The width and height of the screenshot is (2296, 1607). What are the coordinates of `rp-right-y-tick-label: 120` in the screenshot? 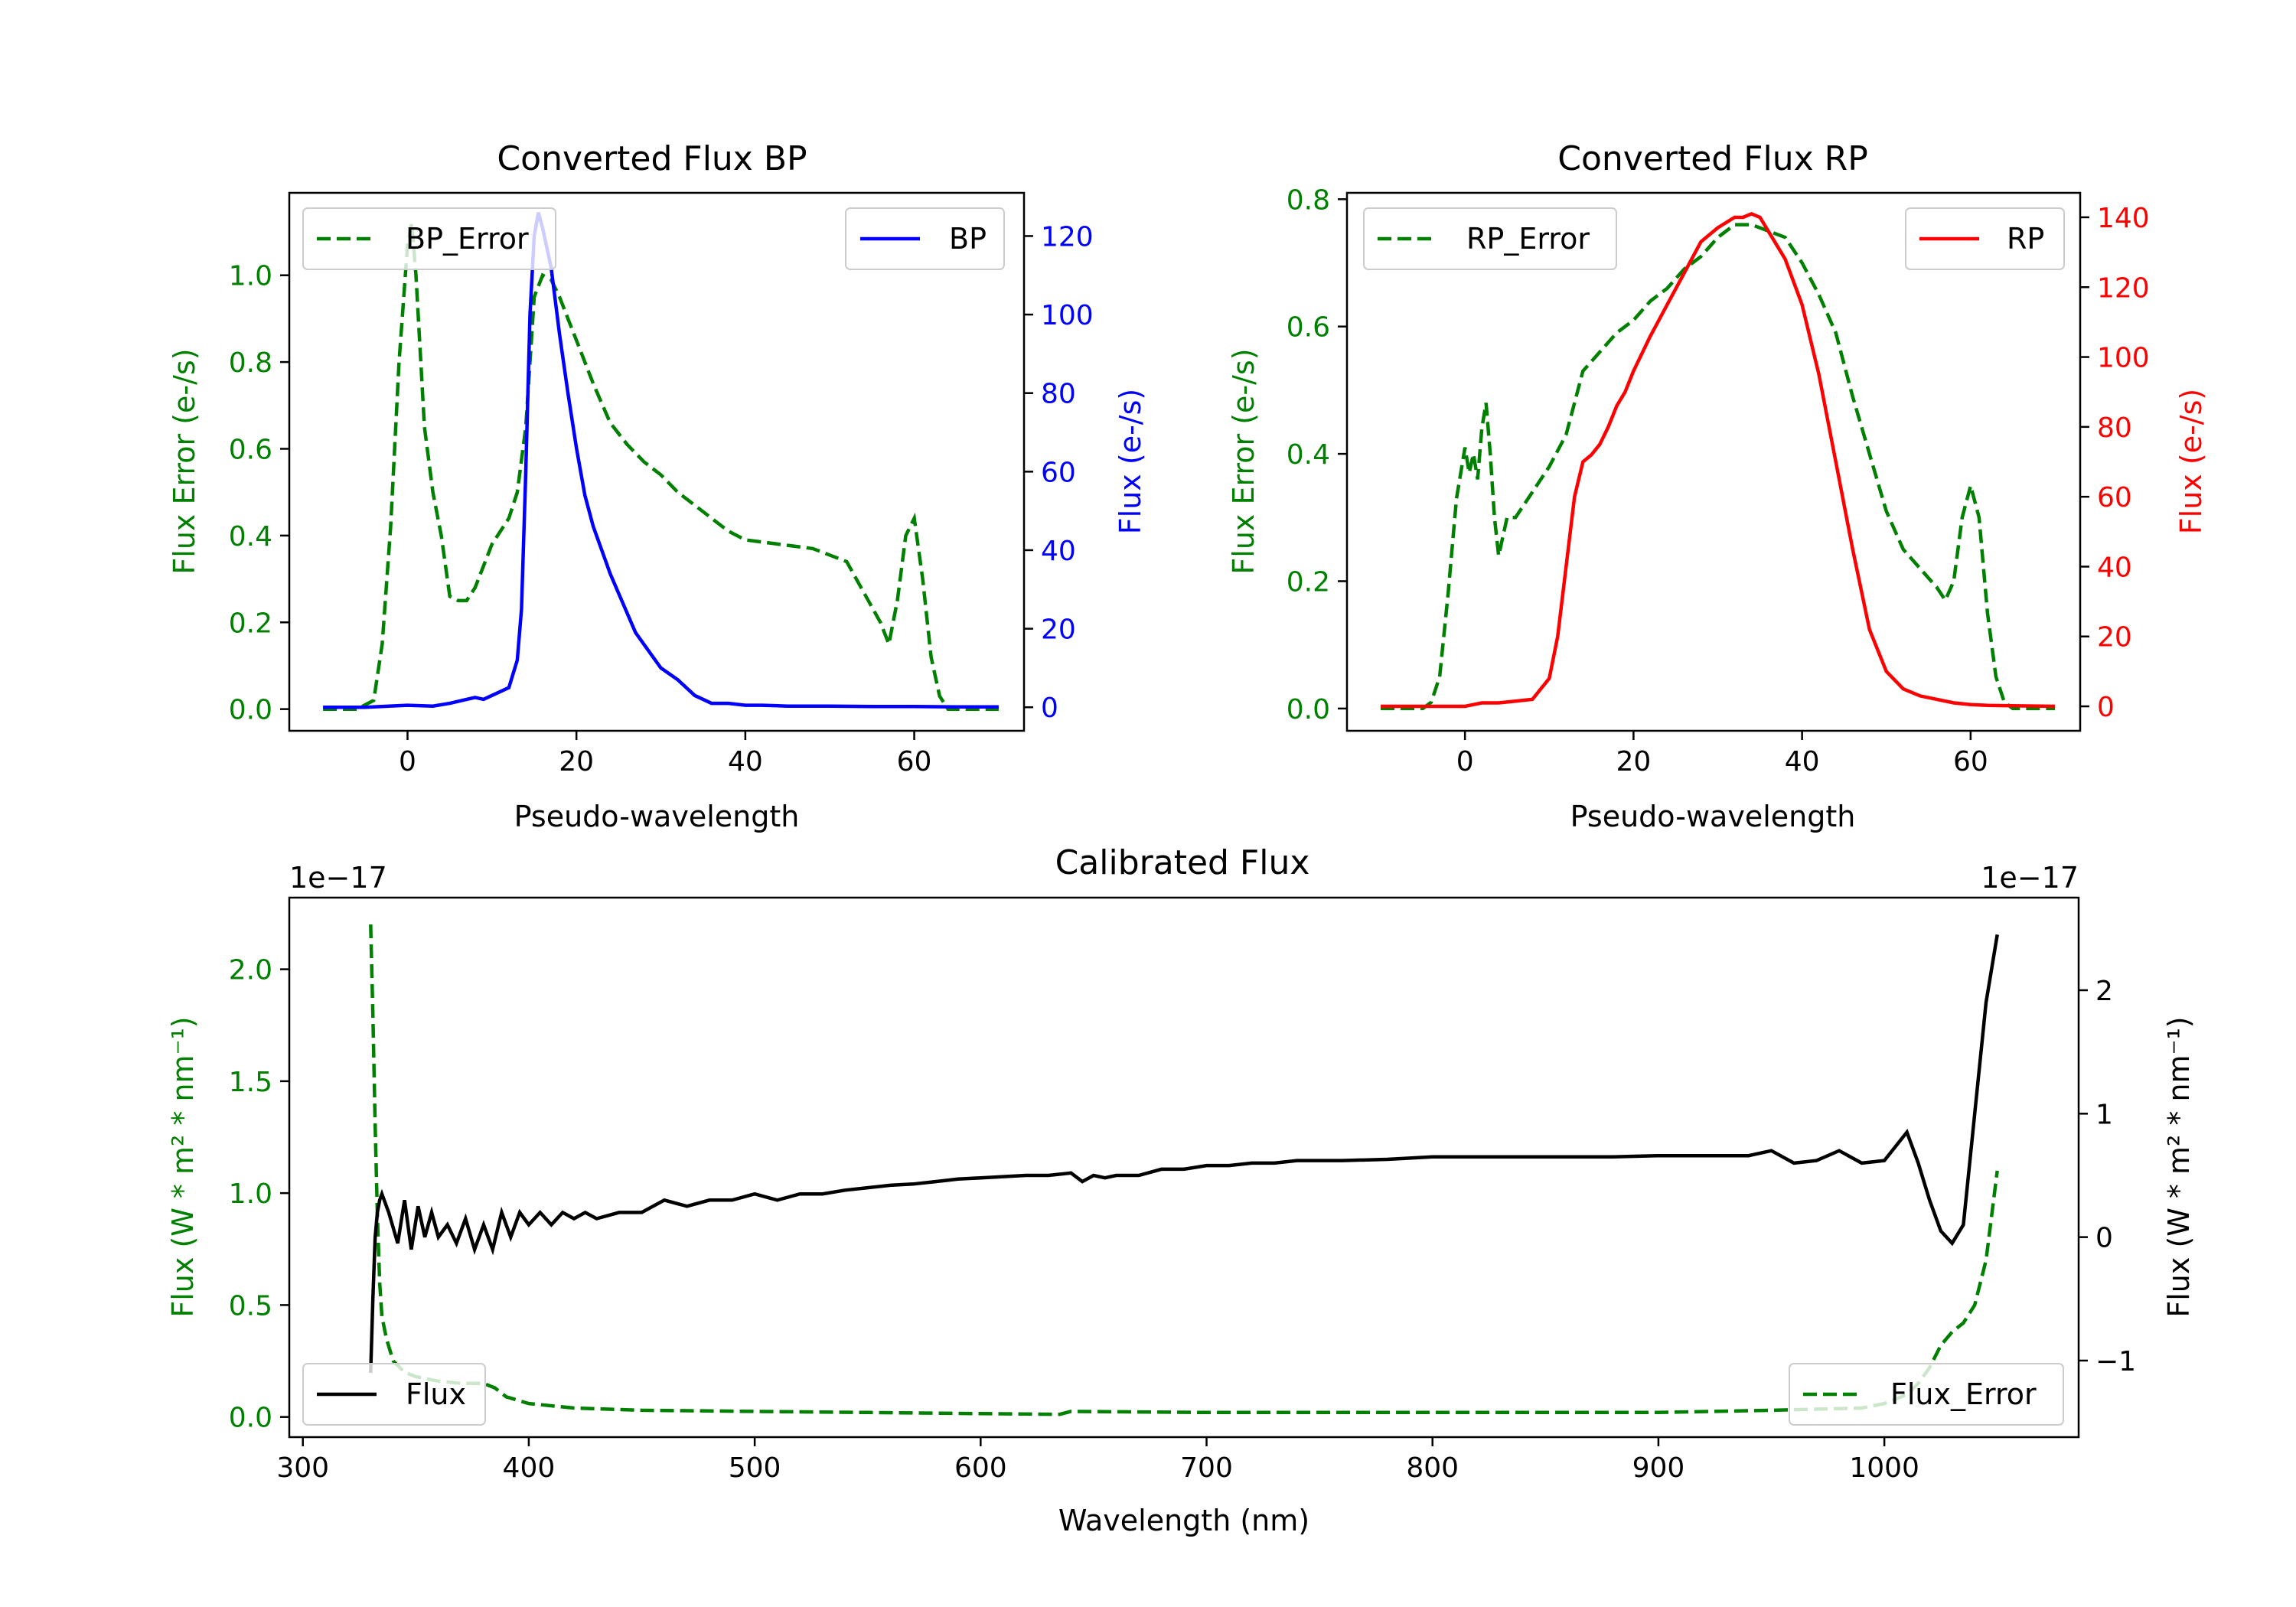 It's located at (2123, 288).